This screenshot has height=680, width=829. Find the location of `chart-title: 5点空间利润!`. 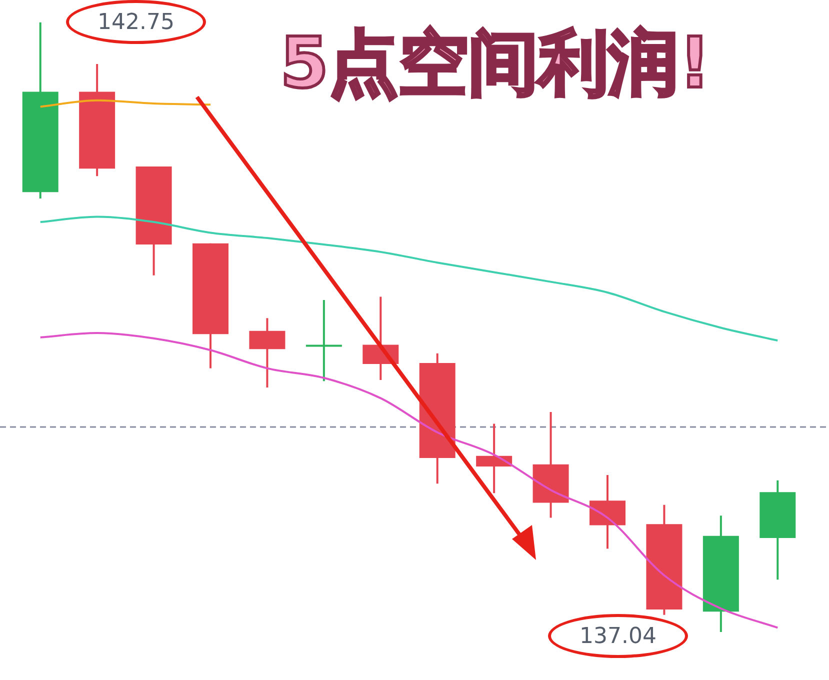

chart-title: 5点空间利润! is located at coordinates (495, 63).